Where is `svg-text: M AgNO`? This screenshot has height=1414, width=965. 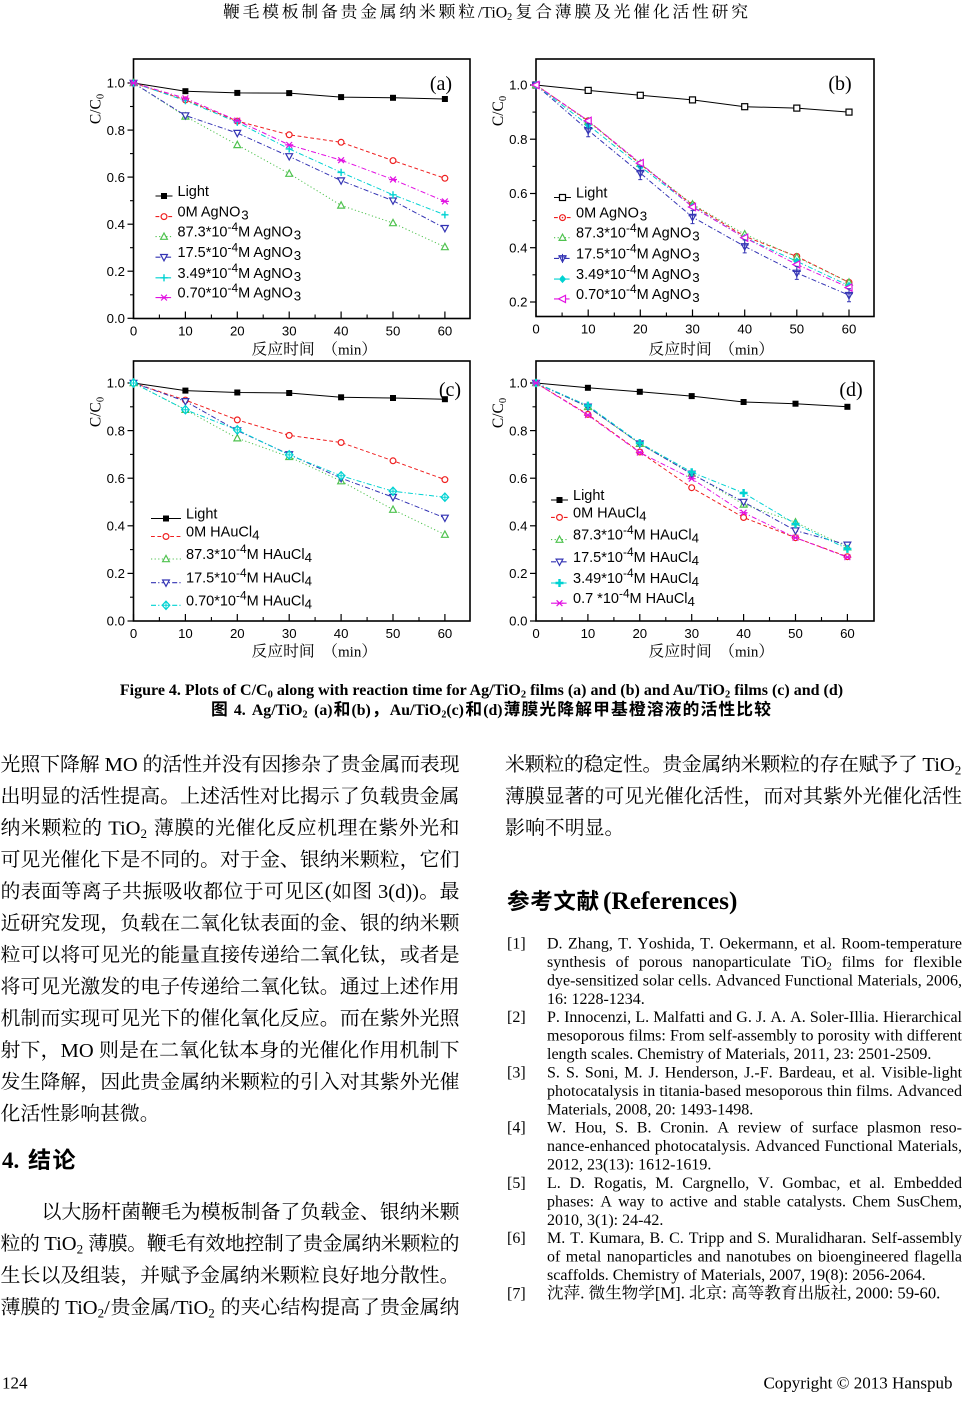
svg-text: M AgNO is located at coordinates (664, 254).